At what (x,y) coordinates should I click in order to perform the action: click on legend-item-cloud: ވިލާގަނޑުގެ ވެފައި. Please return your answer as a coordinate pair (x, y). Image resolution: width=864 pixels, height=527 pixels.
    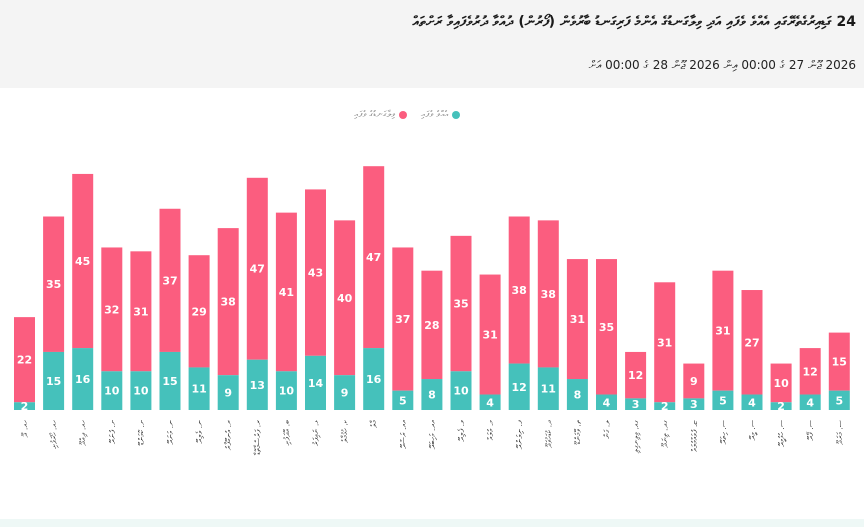
    Looking at the image, I should click on (380, 115).